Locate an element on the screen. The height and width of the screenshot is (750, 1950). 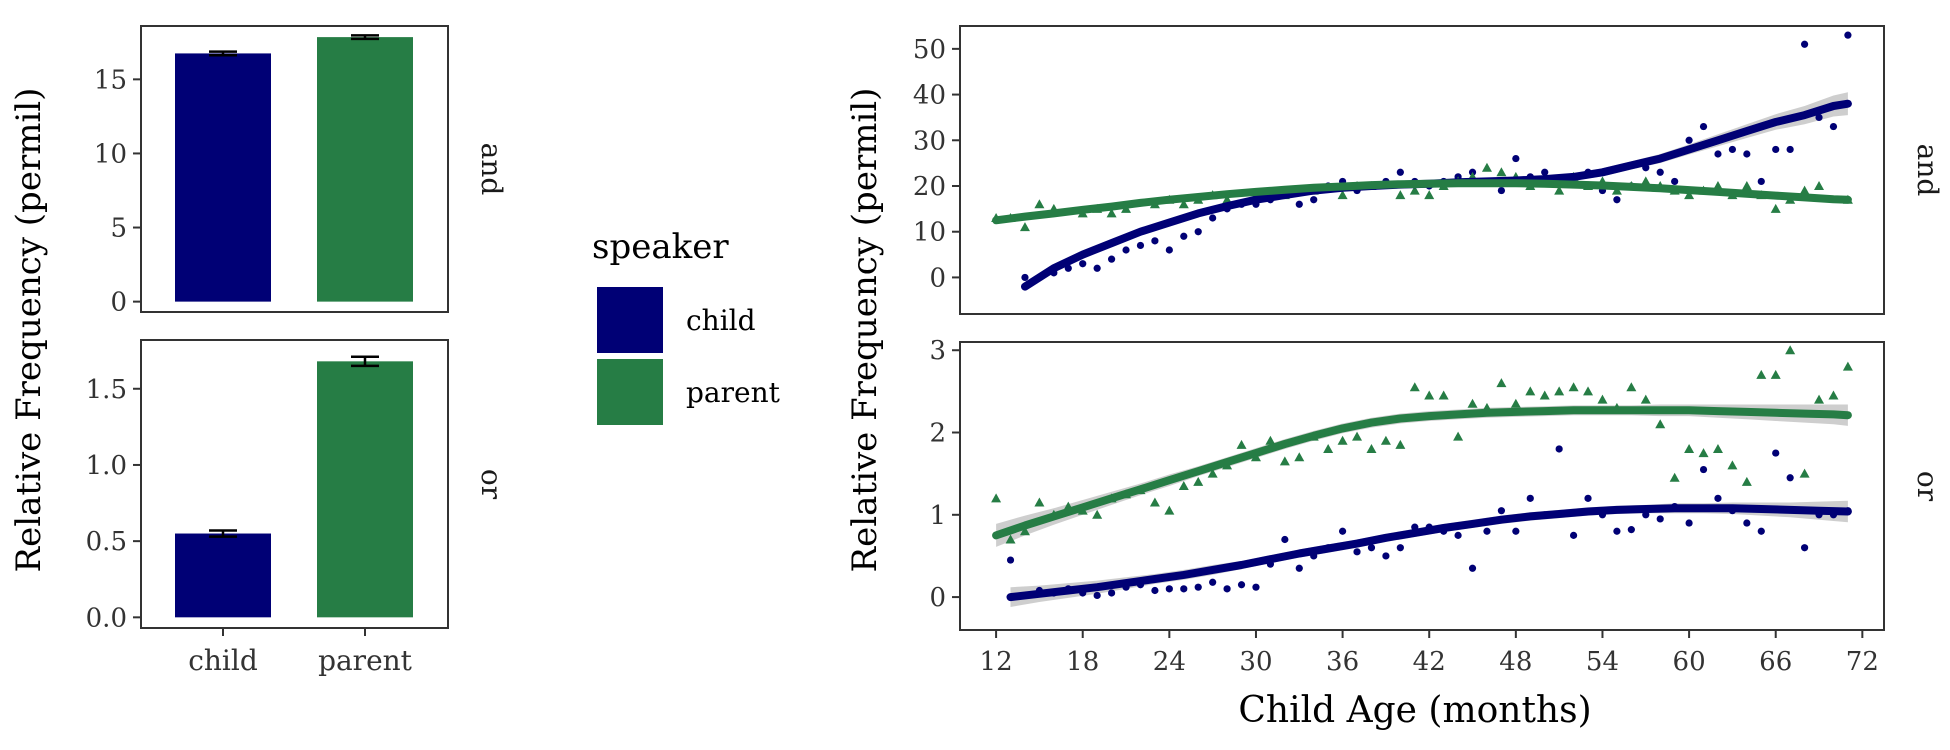
y-tick-label: 30 is located at coordinates (929, 141).